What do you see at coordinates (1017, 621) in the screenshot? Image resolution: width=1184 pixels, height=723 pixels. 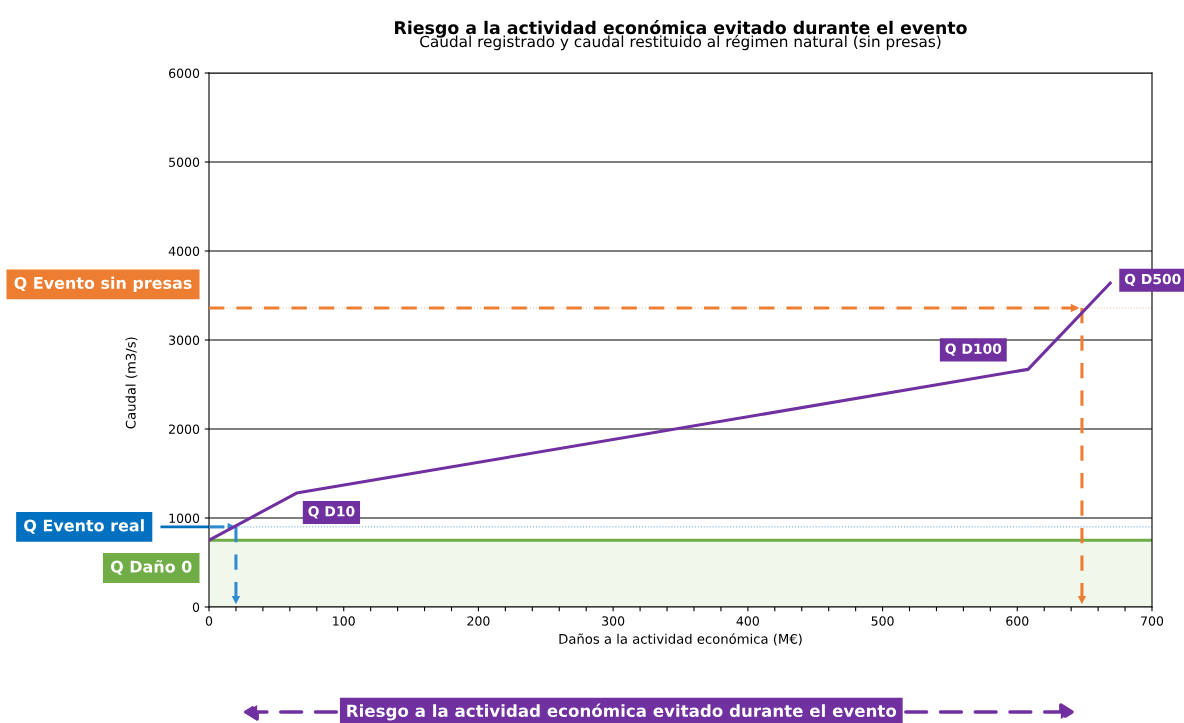 I see `x-tick-label: 600` at bounding box center [1017, 621].